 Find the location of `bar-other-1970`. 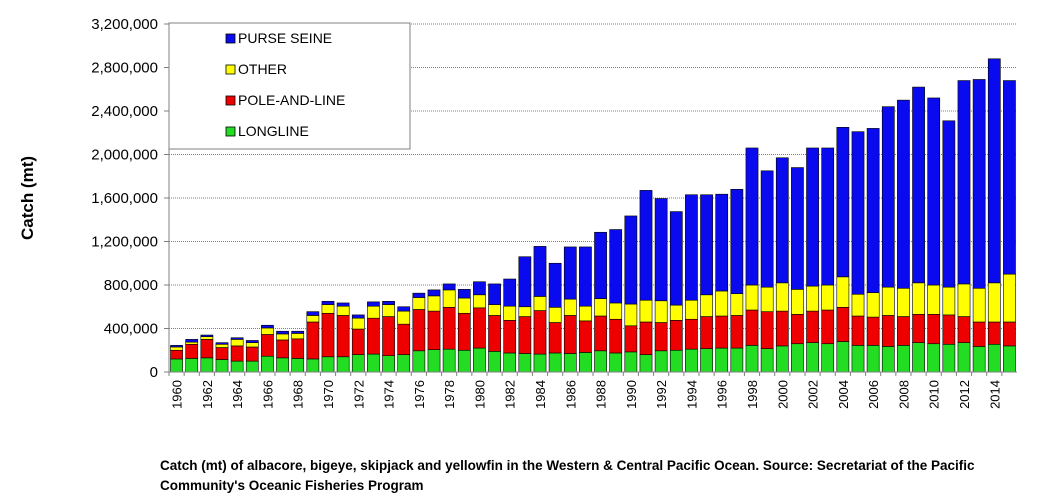

bar-other-1970 is located at coordinates (328, 309).